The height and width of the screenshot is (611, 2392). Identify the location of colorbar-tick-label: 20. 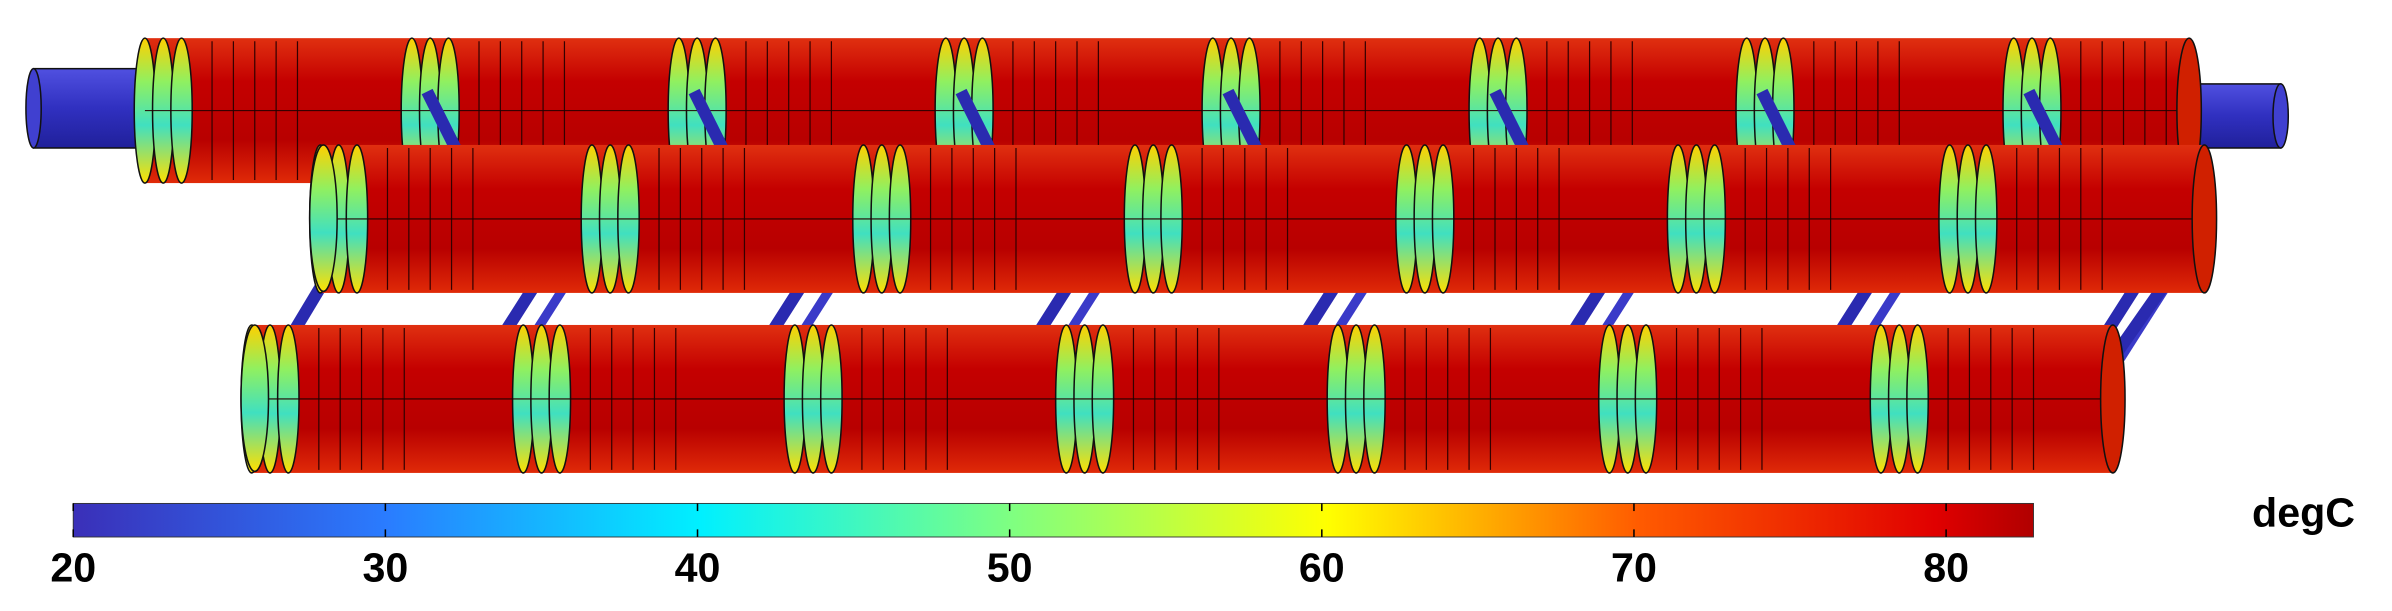
(73, 567).